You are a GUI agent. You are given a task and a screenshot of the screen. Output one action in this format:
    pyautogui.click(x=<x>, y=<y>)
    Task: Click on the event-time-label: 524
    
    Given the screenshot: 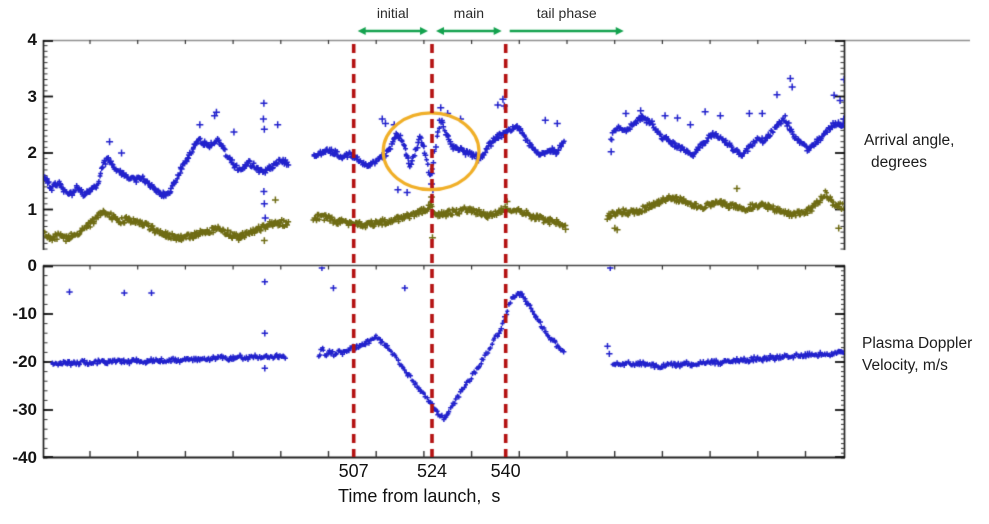 What is the action you would take?
    pyautogui.click(x=432, y=471)
    